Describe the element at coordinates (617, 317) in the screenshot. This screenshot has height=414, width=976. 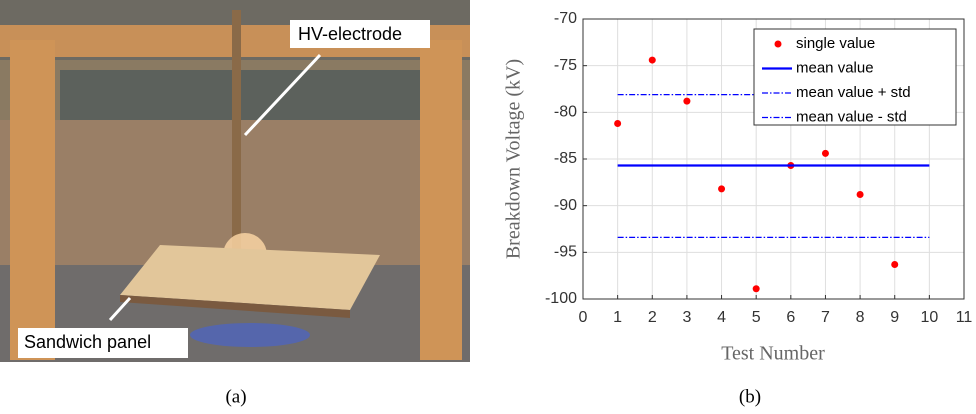
I see `x-tick-label: 1` at that location.